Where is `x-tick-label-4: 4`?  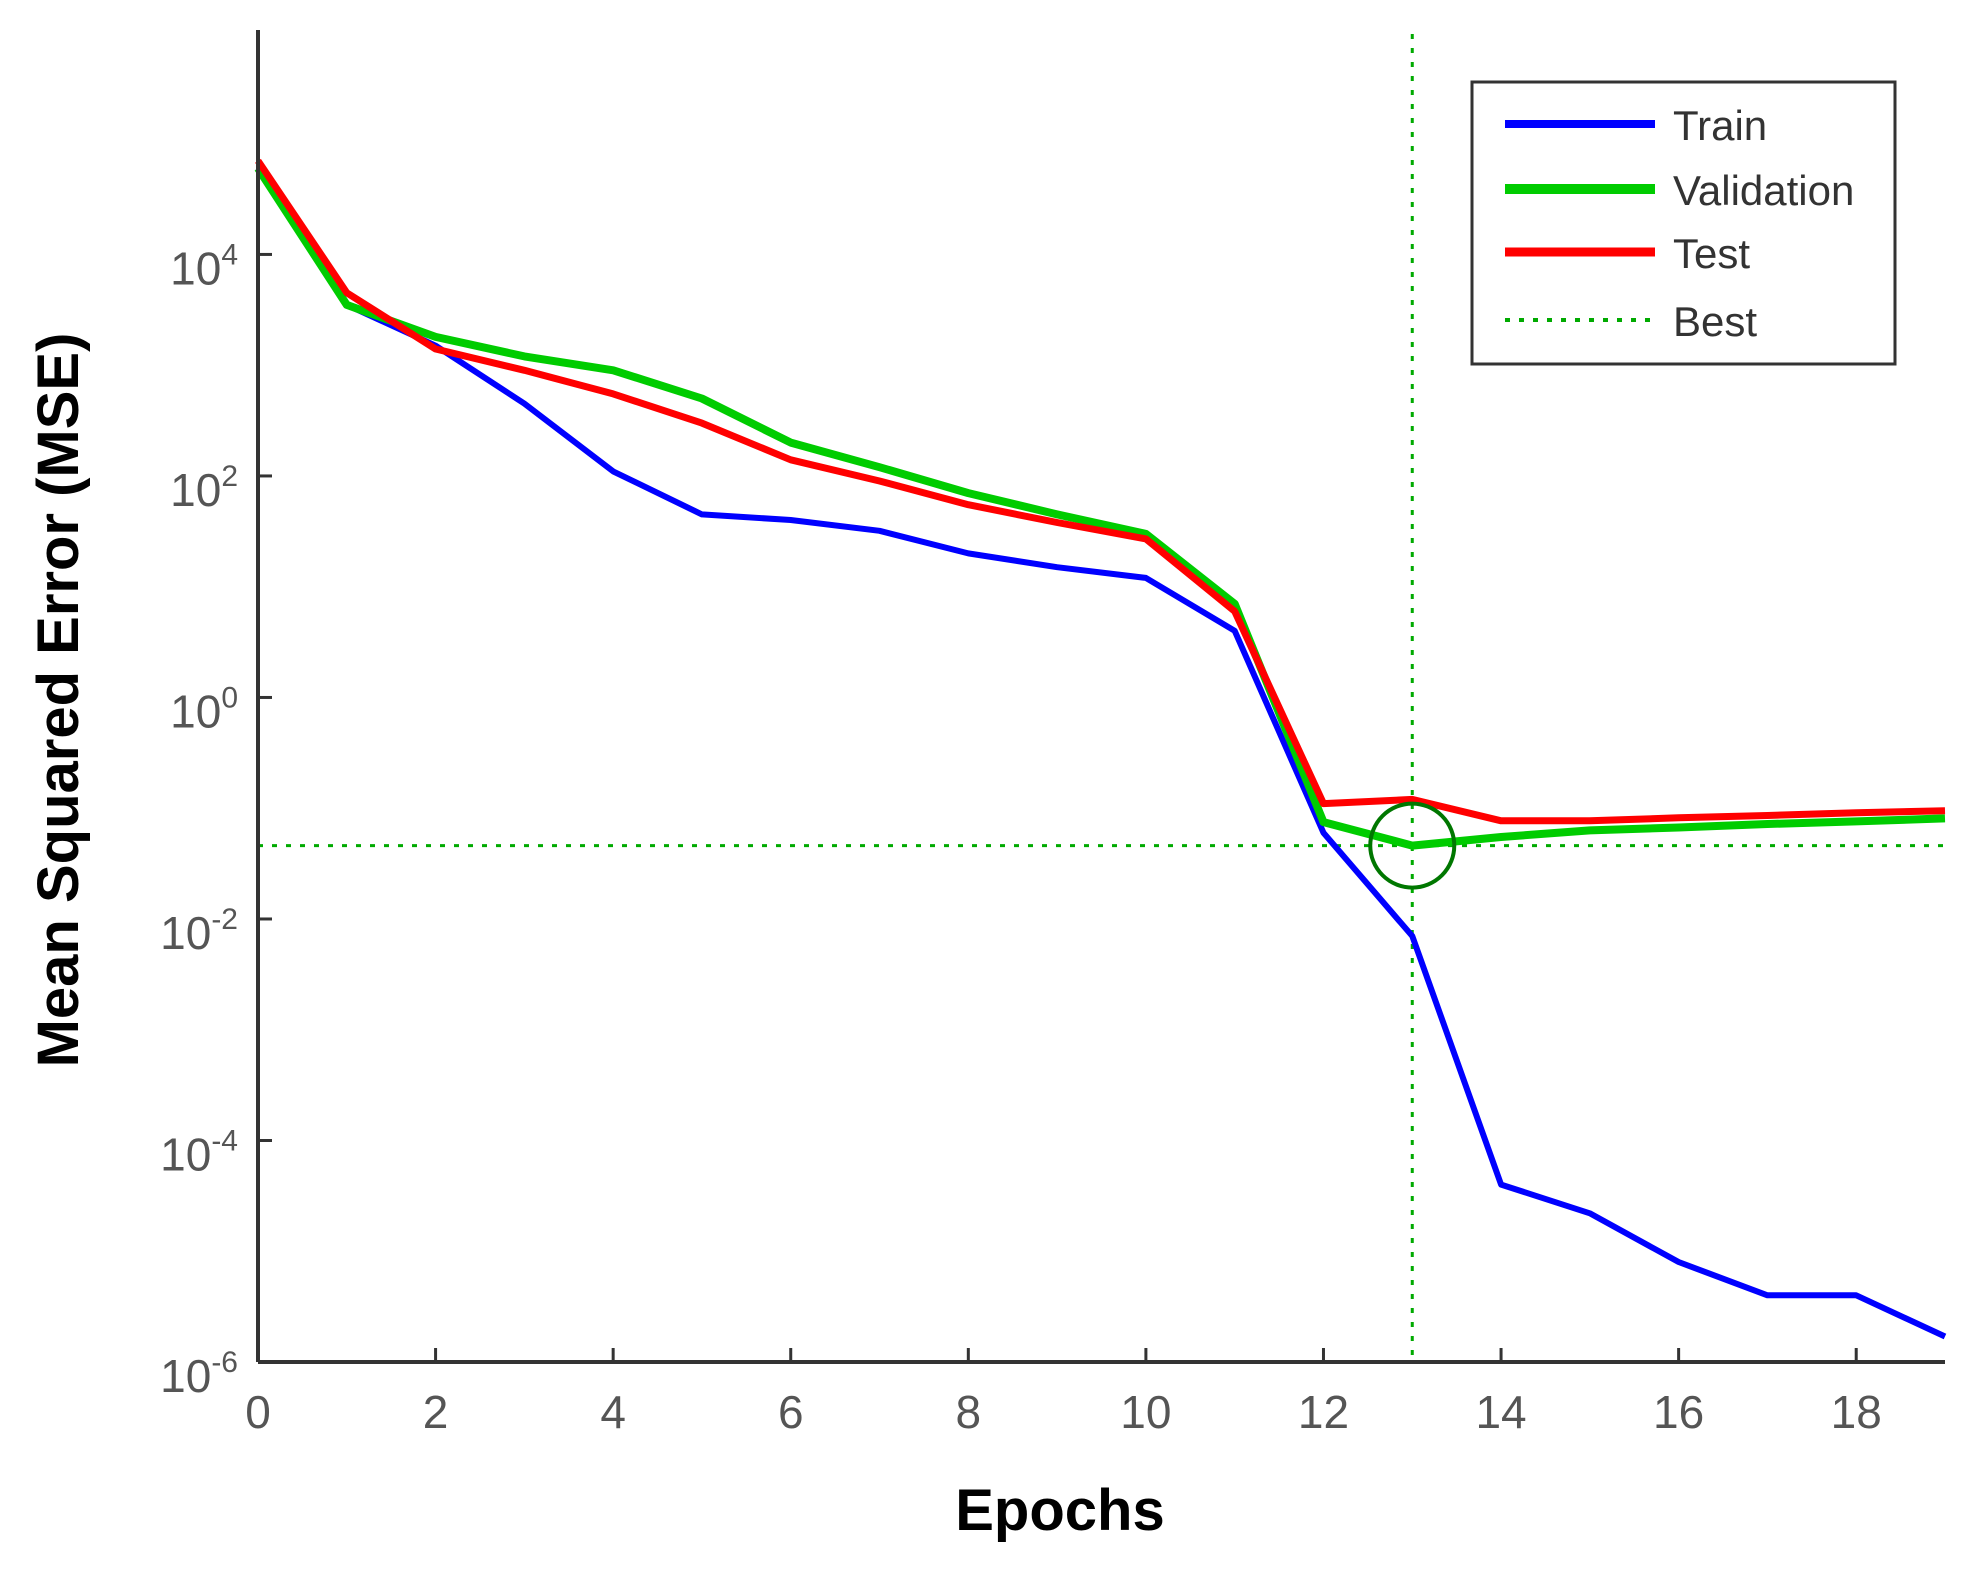
x-tick-label-4: 4 is located at coordinates (613, 1412).